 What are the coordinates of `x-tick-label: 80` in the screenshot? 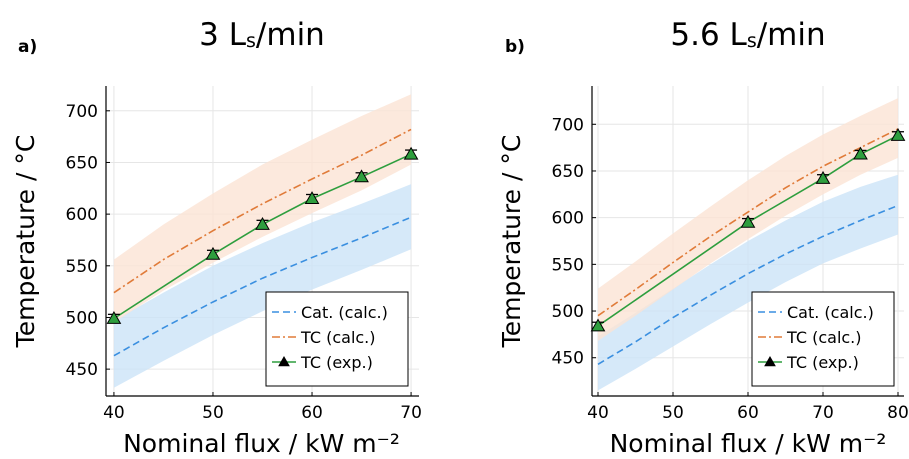 It's located at (898, 413).